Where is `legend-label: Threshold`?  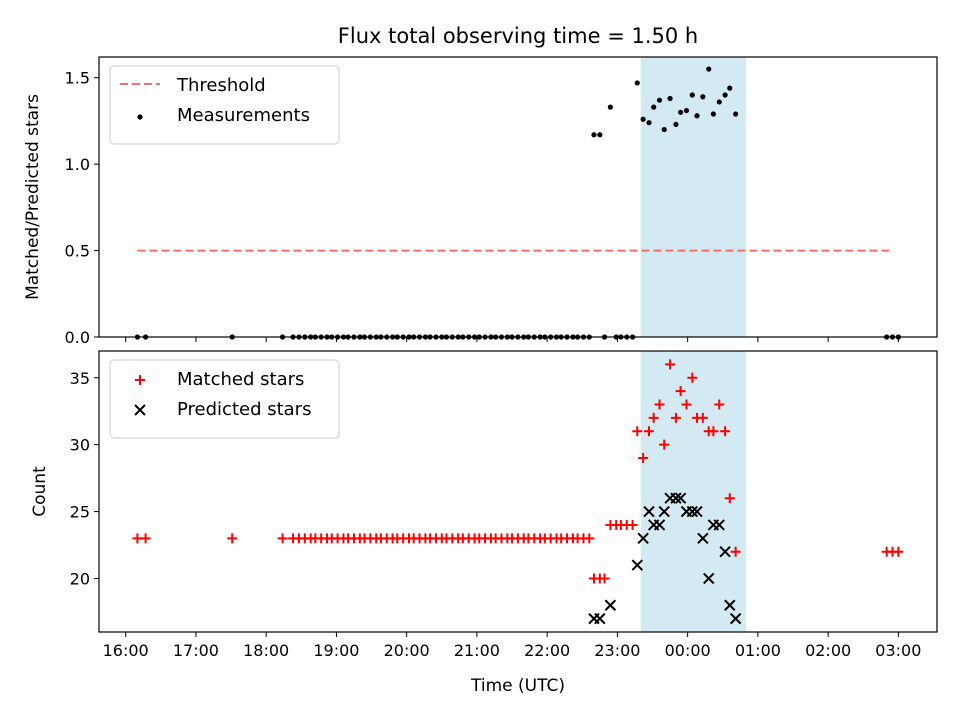
legend-label: Threshold is located at coordinates (221, 85).